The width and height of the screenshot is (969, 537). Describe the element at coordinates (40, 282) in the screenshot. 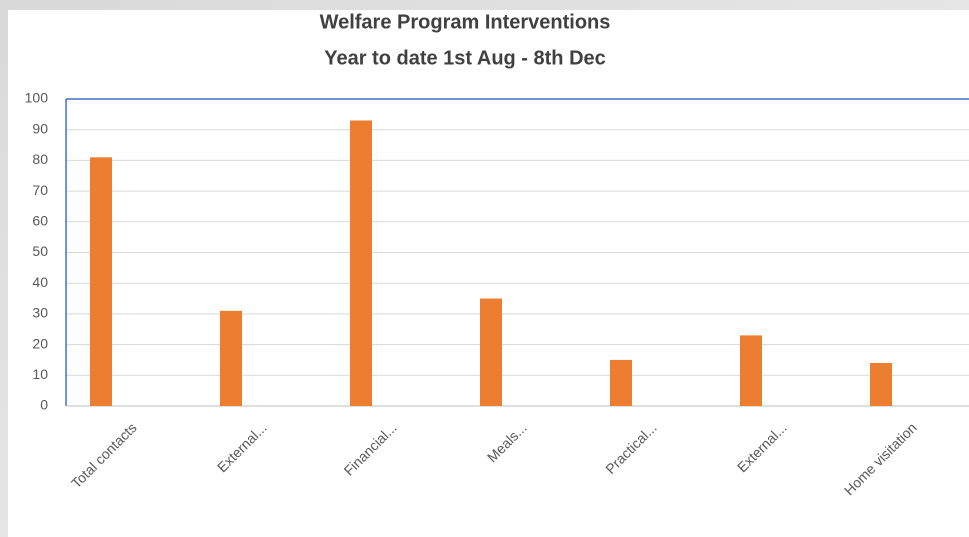

I see `y-tick-label: 40` at that location.